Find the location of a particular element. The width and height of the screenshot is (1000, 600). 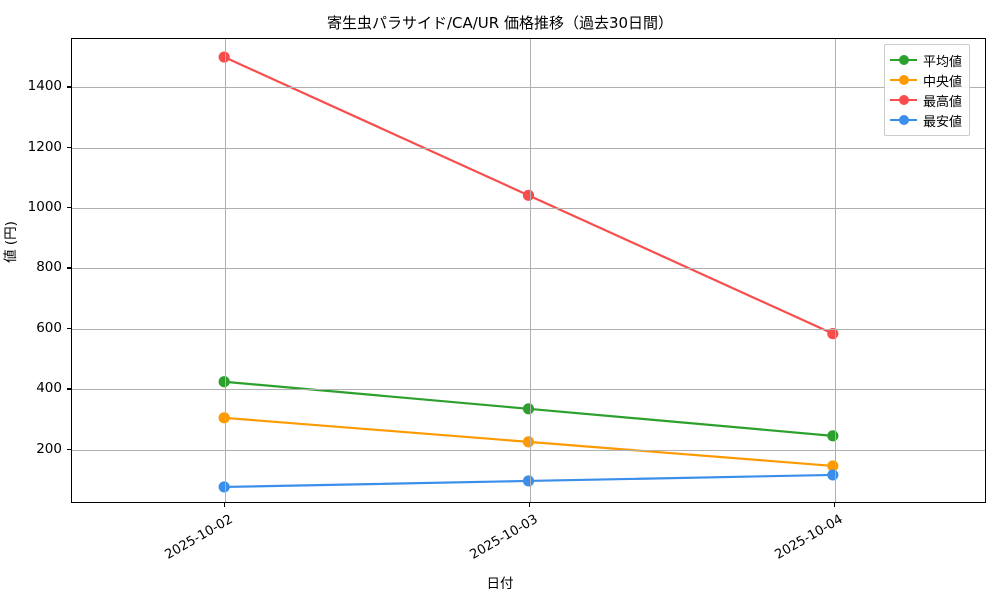

x-axis-tick-label: 2025-10-02 is located at coordinates (198, 537).